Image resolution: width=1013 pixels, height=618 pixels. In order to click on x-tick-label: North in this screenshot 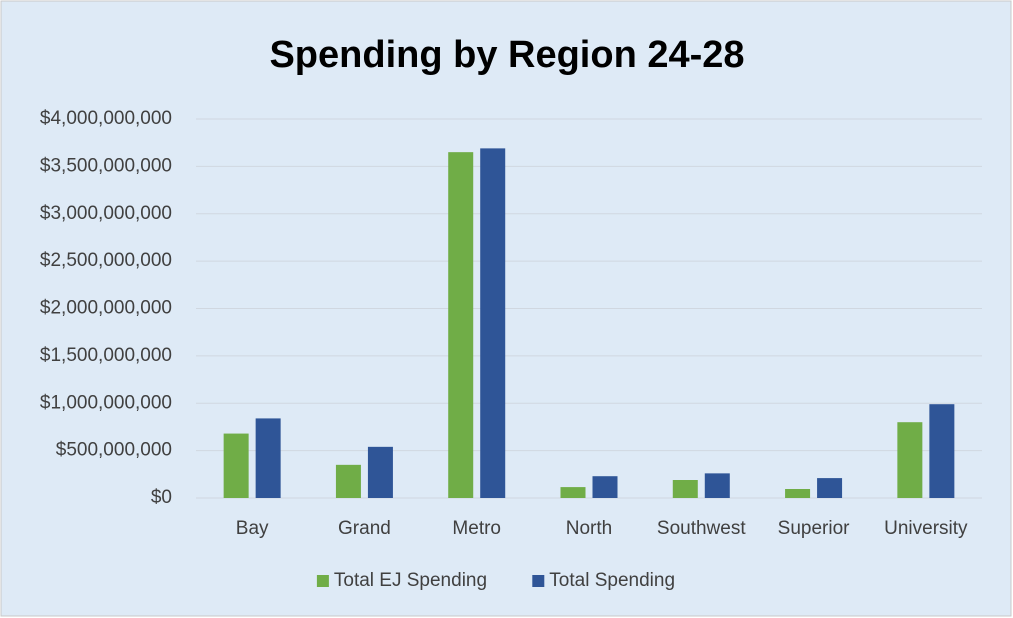, I will do `click(589, 528)`.